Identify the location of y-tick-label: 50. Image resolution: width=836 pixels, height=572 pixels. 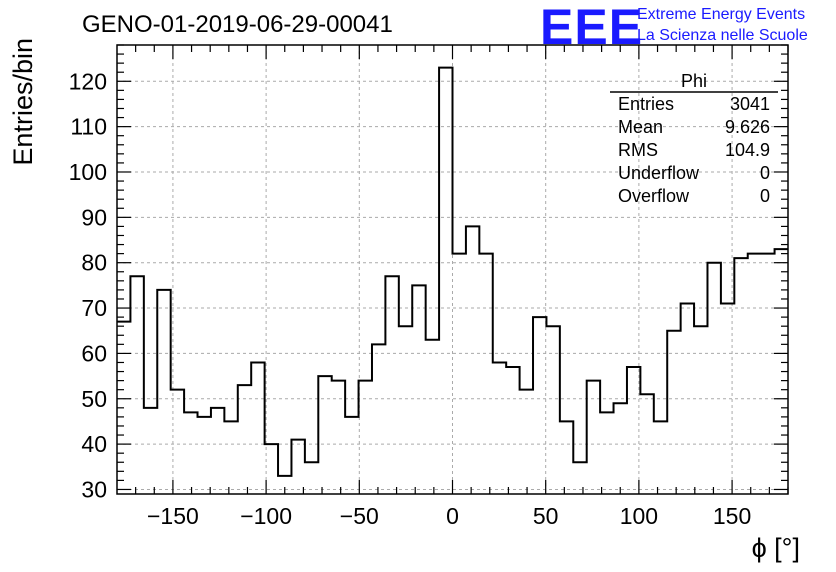
(94, 399).